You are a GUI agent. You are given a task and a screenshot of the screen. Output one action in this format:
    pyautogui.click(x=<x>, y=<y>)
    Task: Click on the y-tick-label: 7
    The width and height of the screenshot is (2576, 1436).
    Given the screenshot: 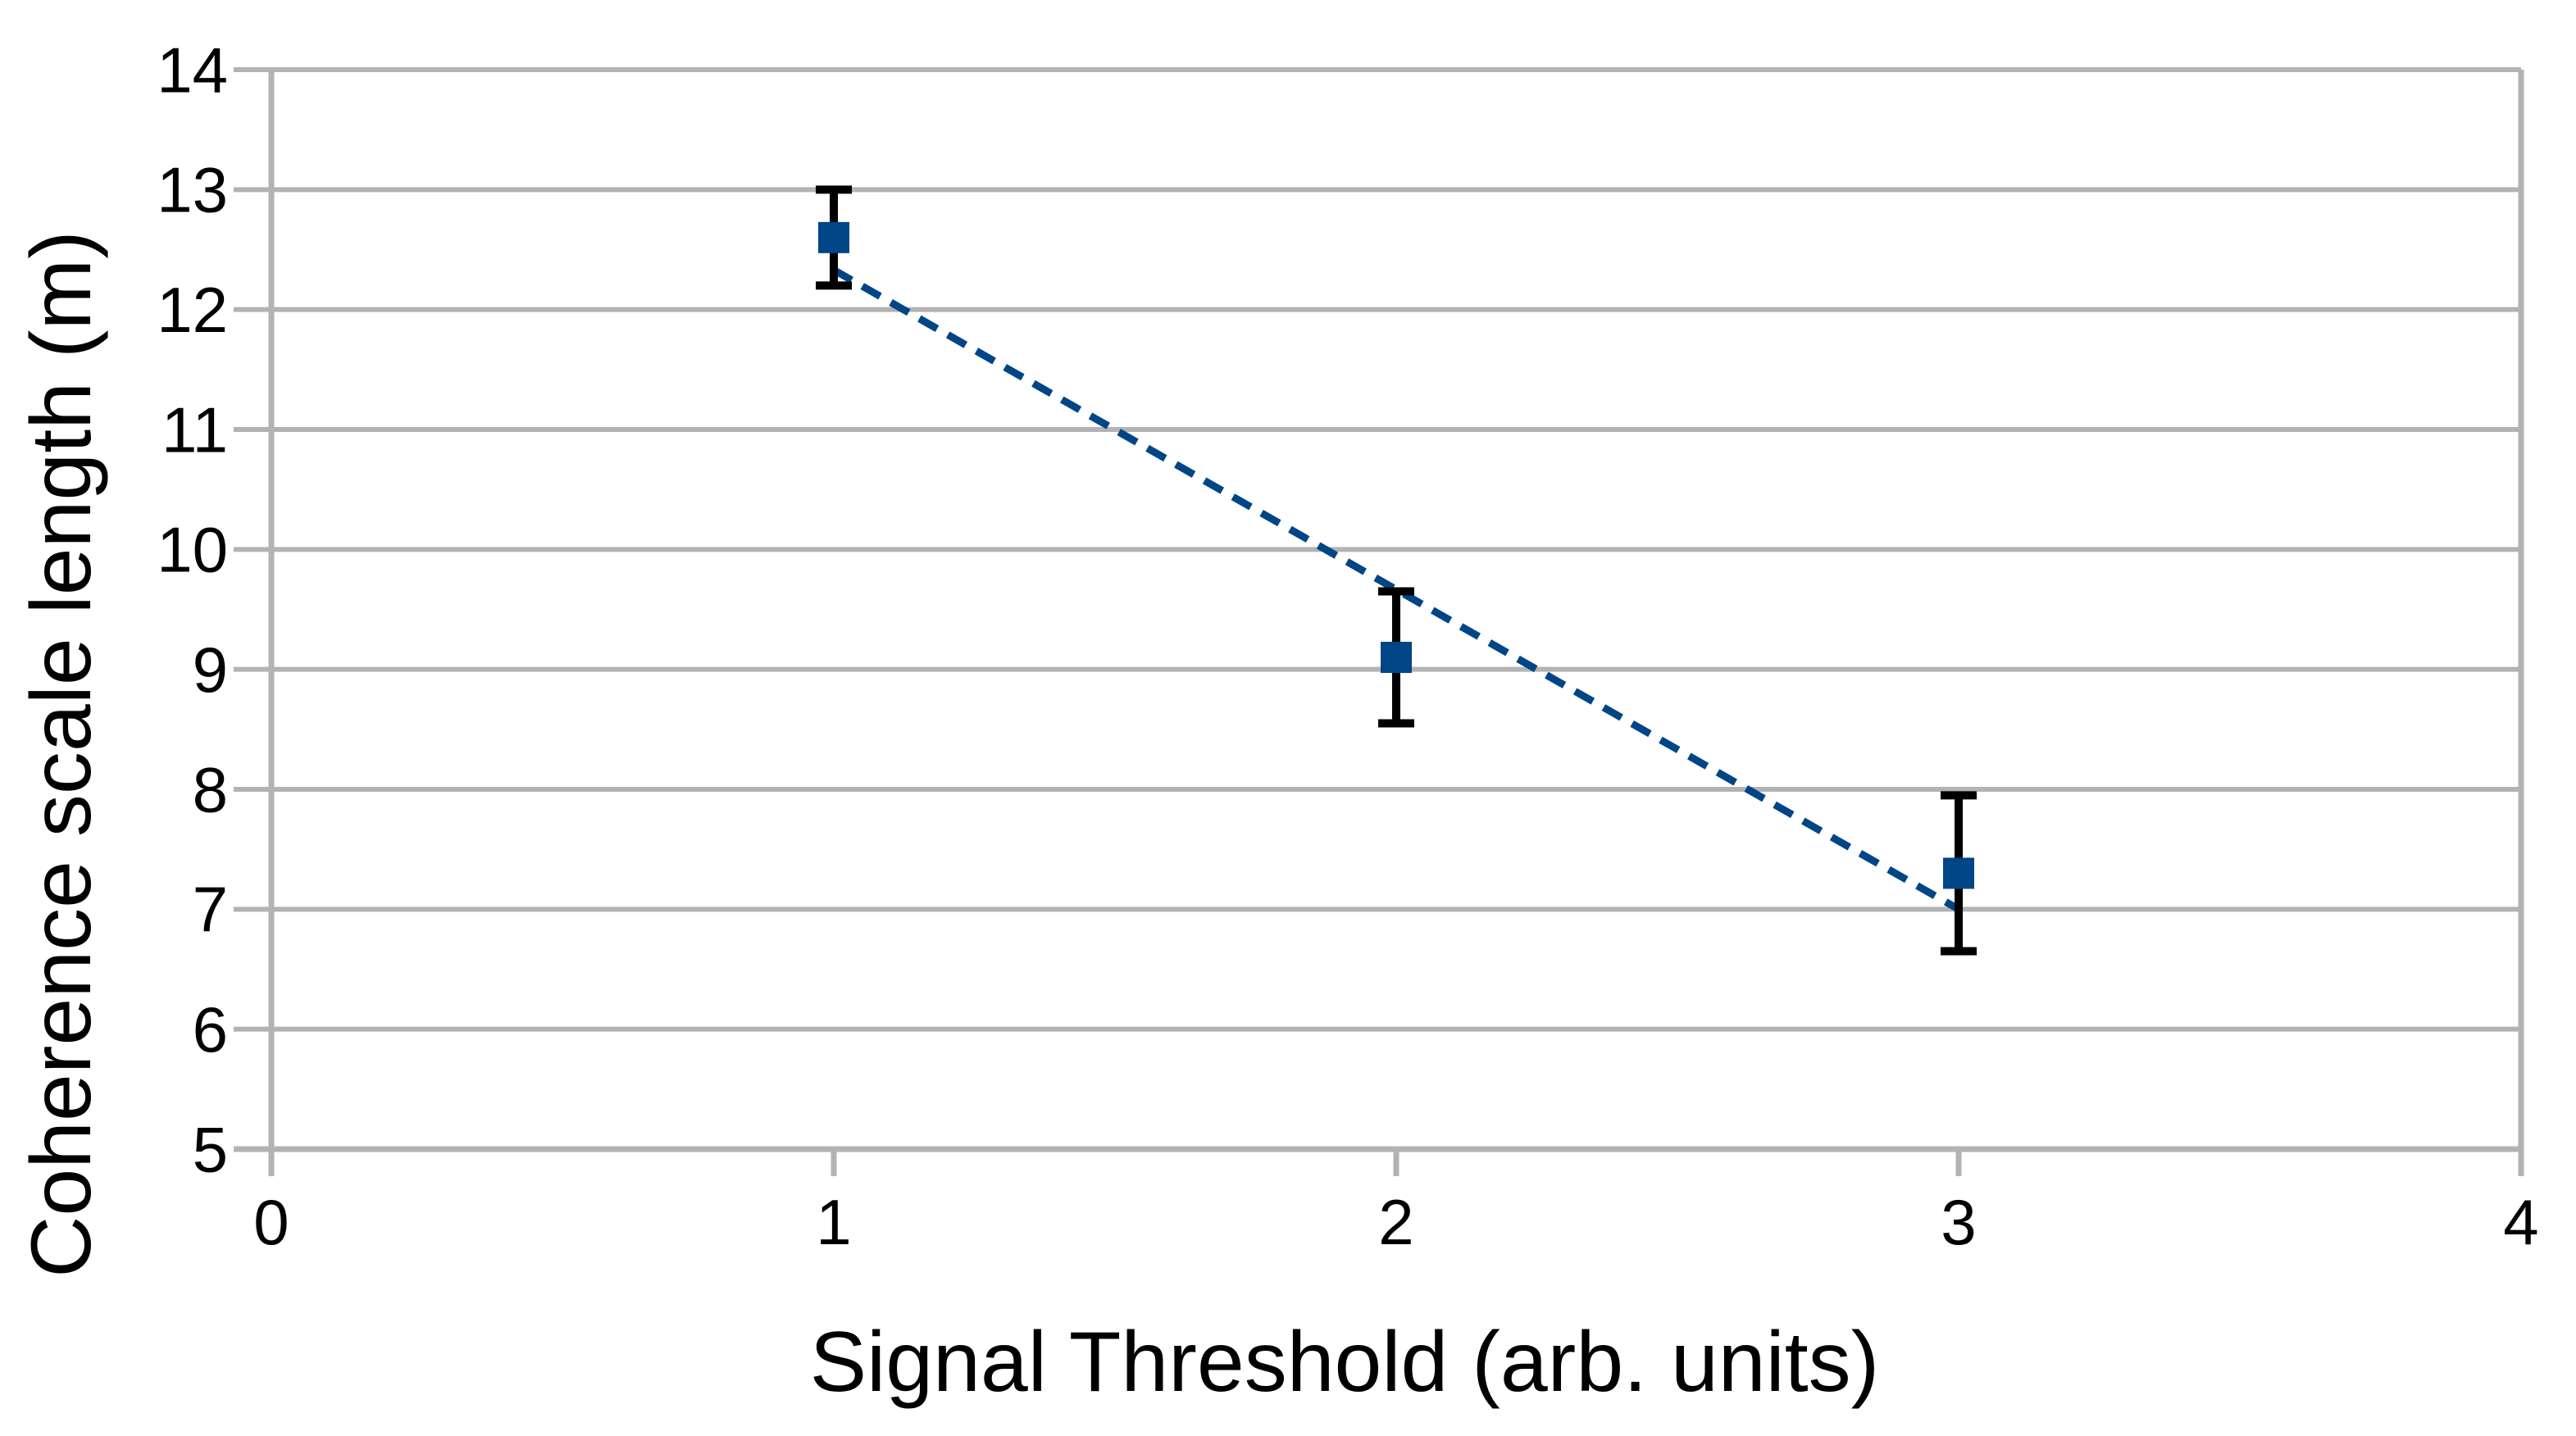 What is the action you would take?
    pyautogui.click(x=211, y=910)
    